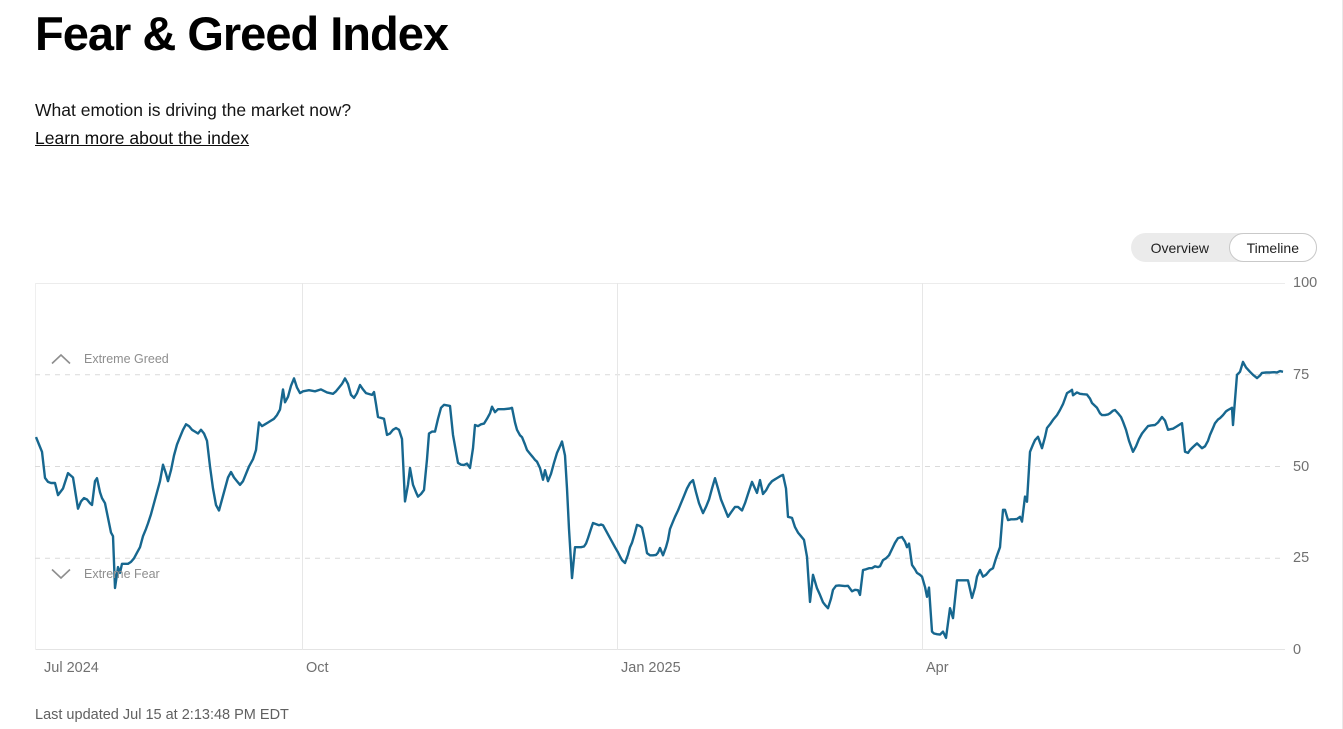 This screenshot has height=729, width=1343. Describe the element at coordinates (142, 138) in the screenshot. I see `learn-more-link: Learn more about the index` at that location.